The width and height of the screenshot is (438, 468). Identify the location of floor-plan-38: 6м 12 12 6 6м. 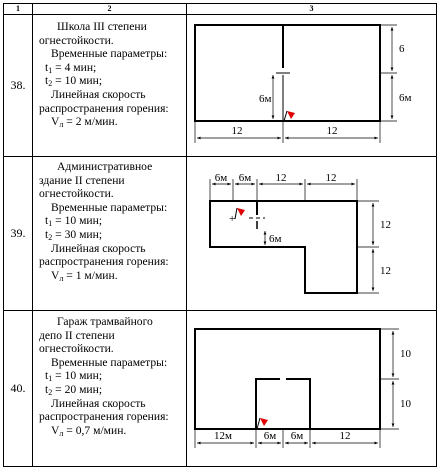
(303, 83).